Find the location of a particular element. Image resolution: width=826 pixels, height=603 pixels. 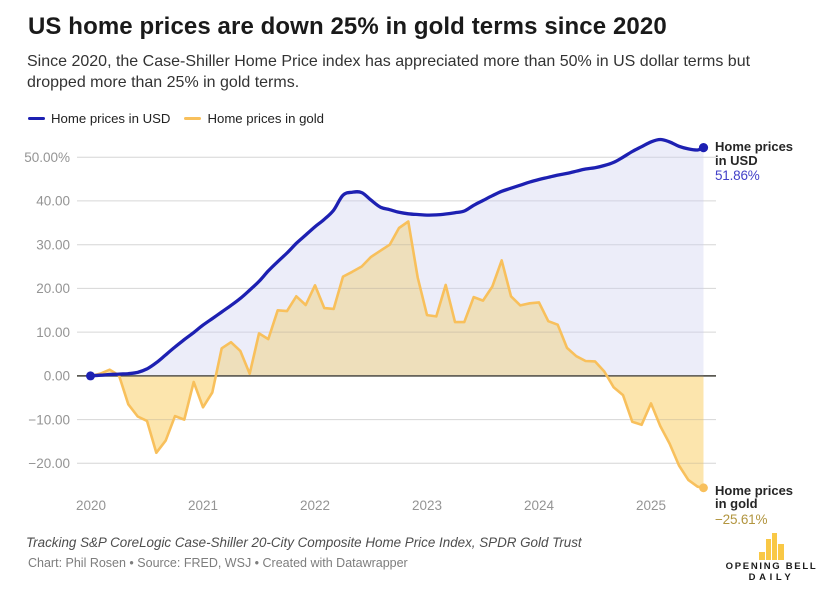

svg-text: 40.00 is located at coordinates (53, 201).